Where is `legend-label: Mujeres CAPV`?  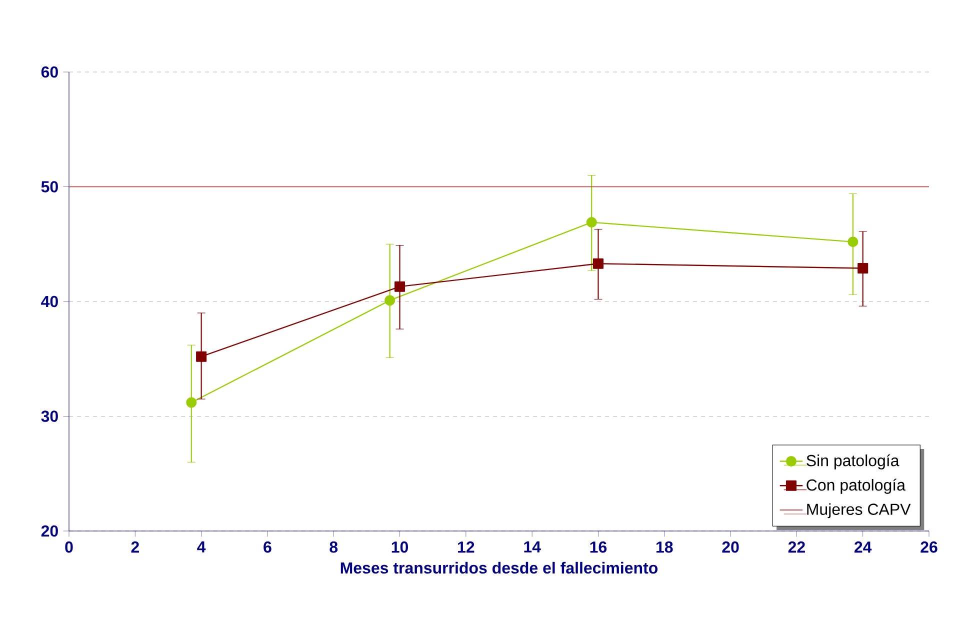 legend-label: Mujeres CAPV is located at coordinates (859, 510).